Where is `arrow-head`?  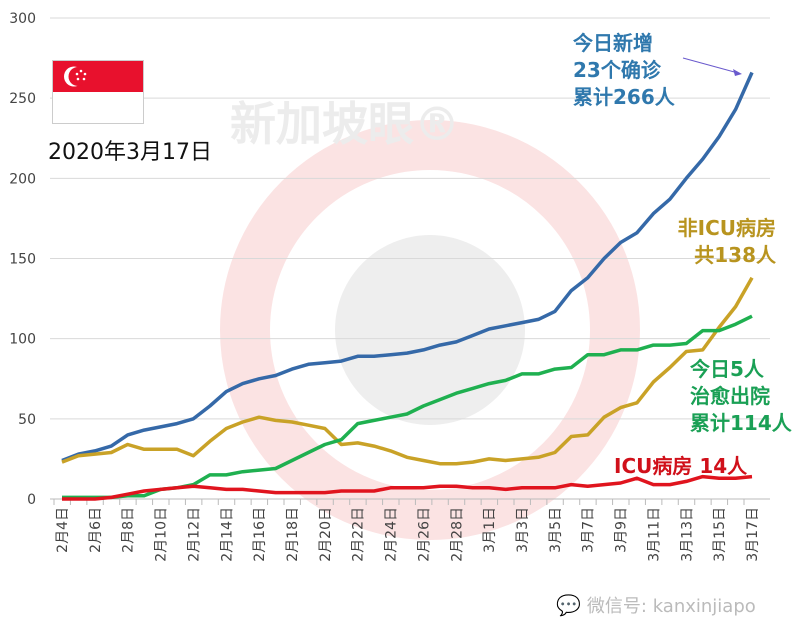 arrow-head is located at coordinates (737, 72).